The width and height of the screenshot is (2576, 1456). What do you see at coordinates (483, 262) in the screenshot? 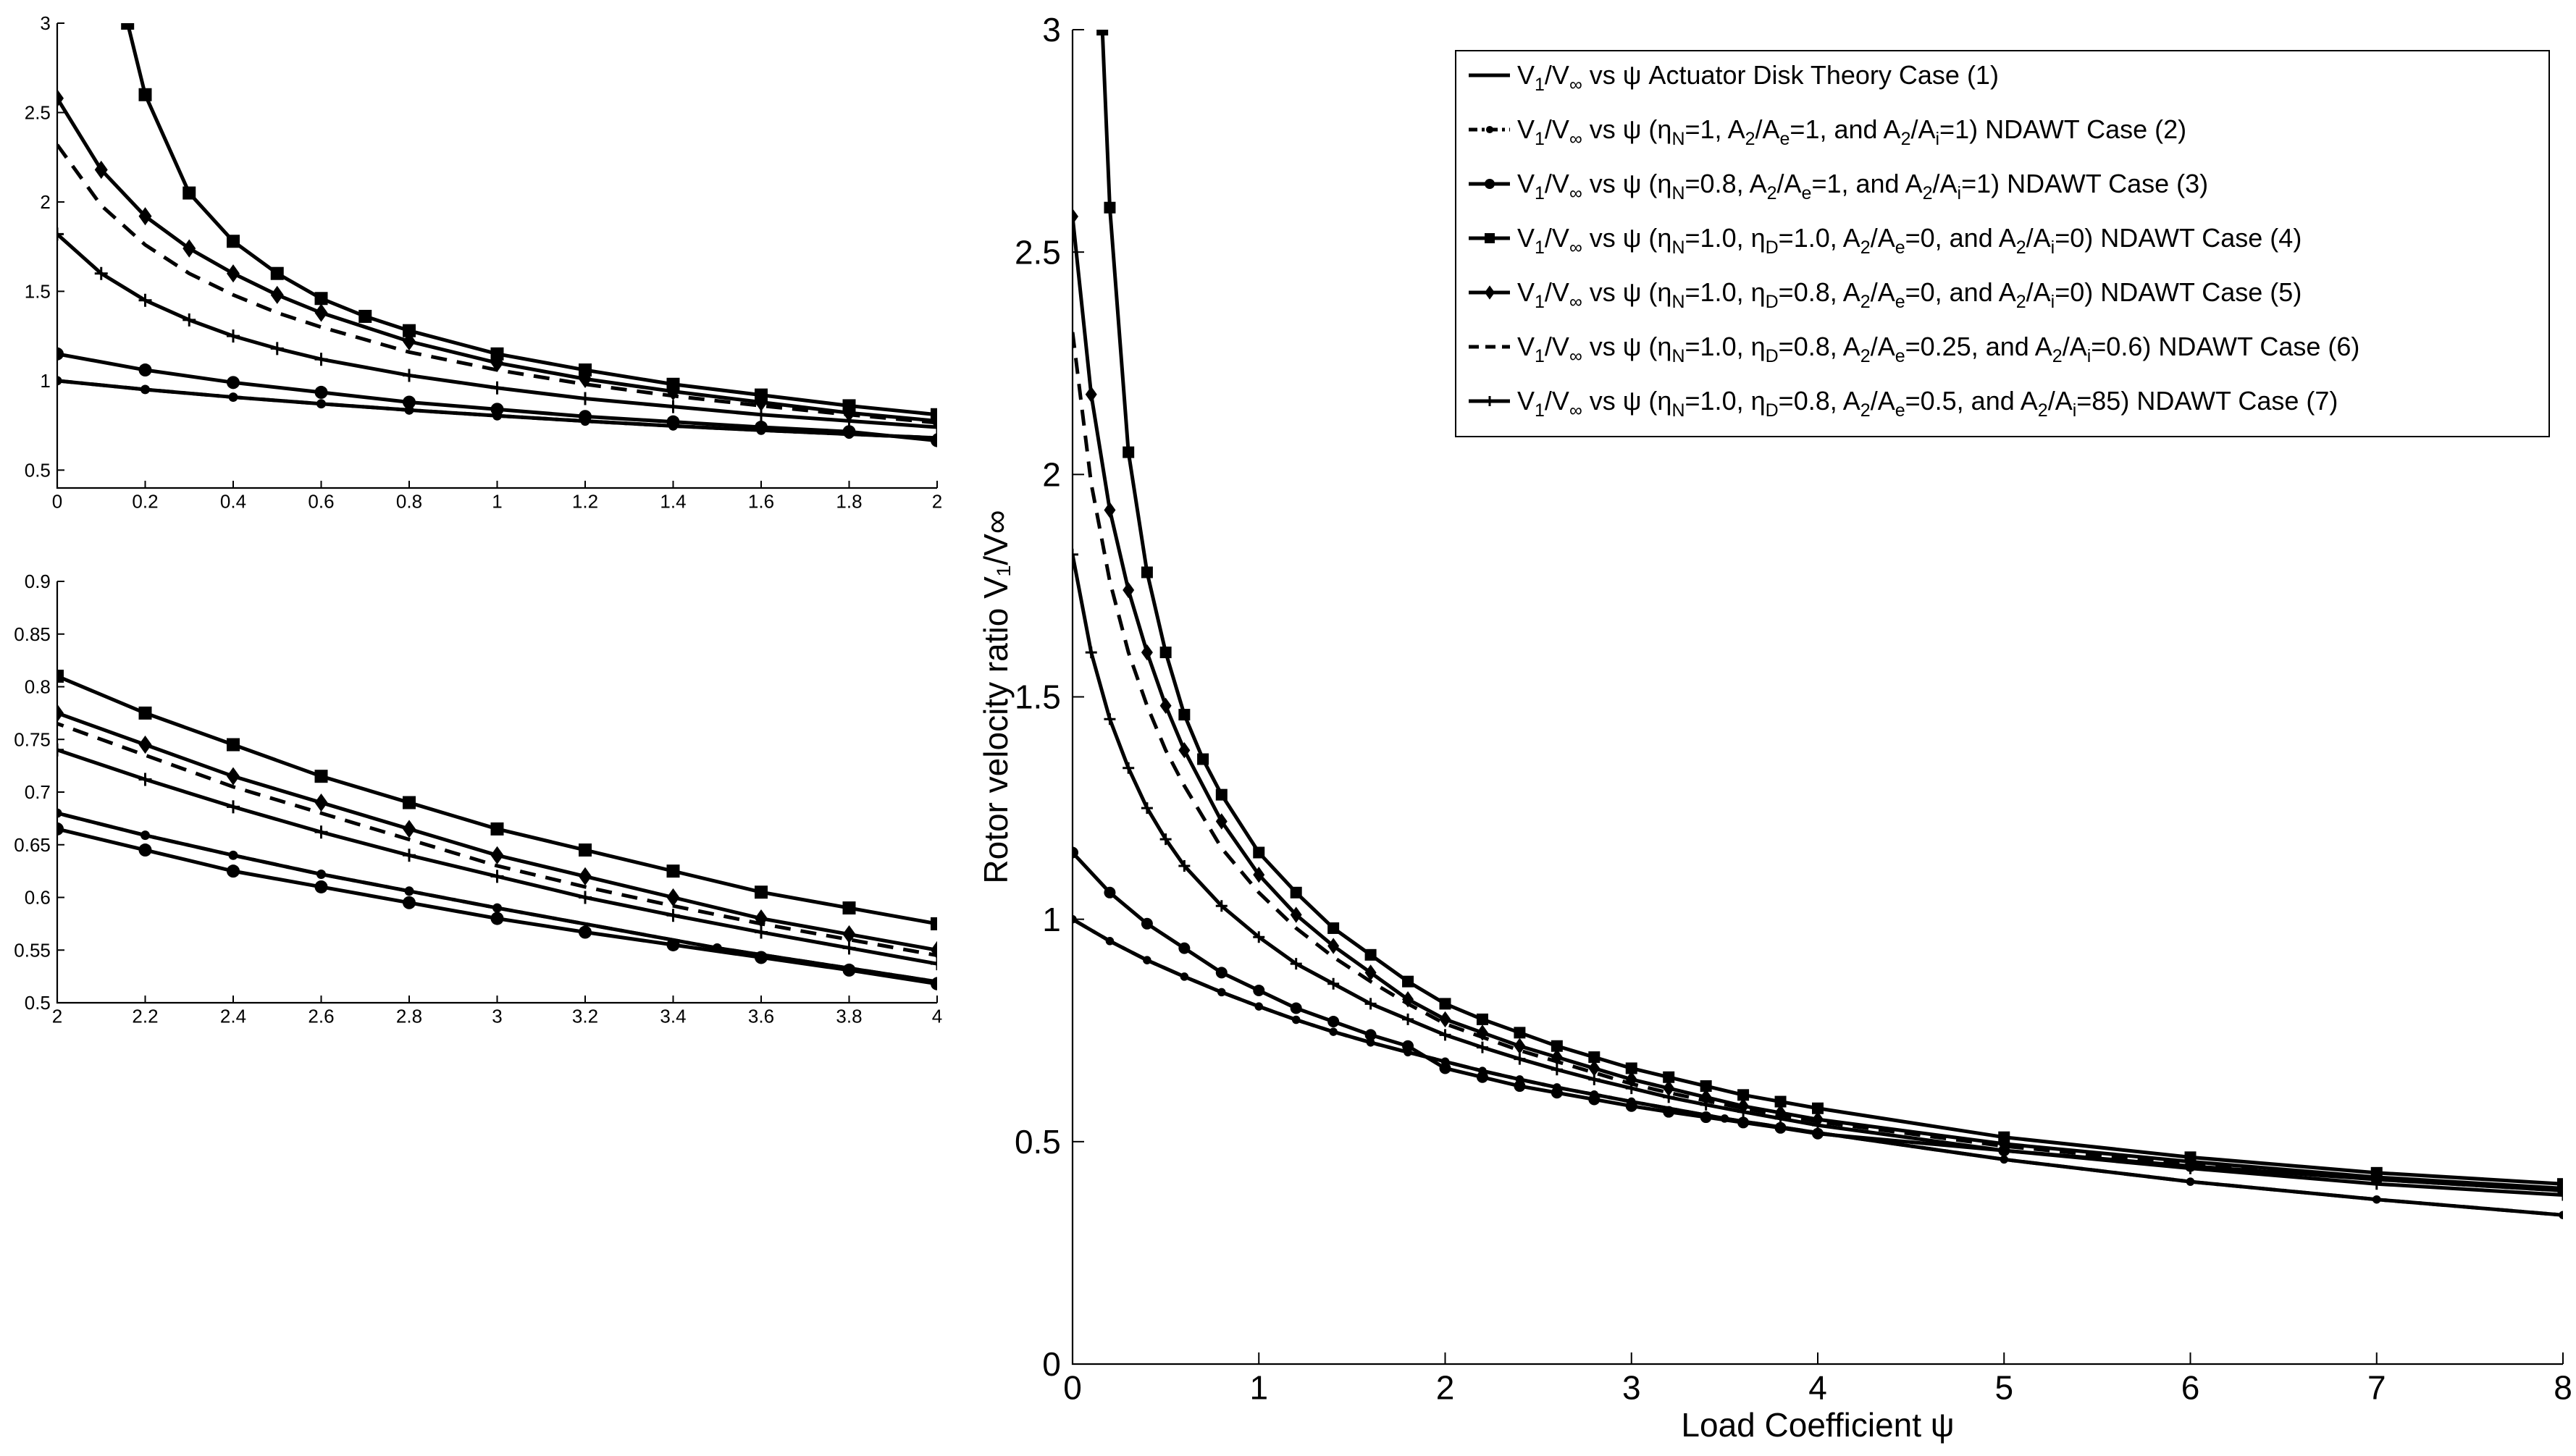
I see `inset-plot-top: 0 0.2 0.4 0.6 0.8 1 1.2 1.4 1.6 1.8 2 0.5 1 1.5 2 2.5 3` at bounding box center [483, 262].